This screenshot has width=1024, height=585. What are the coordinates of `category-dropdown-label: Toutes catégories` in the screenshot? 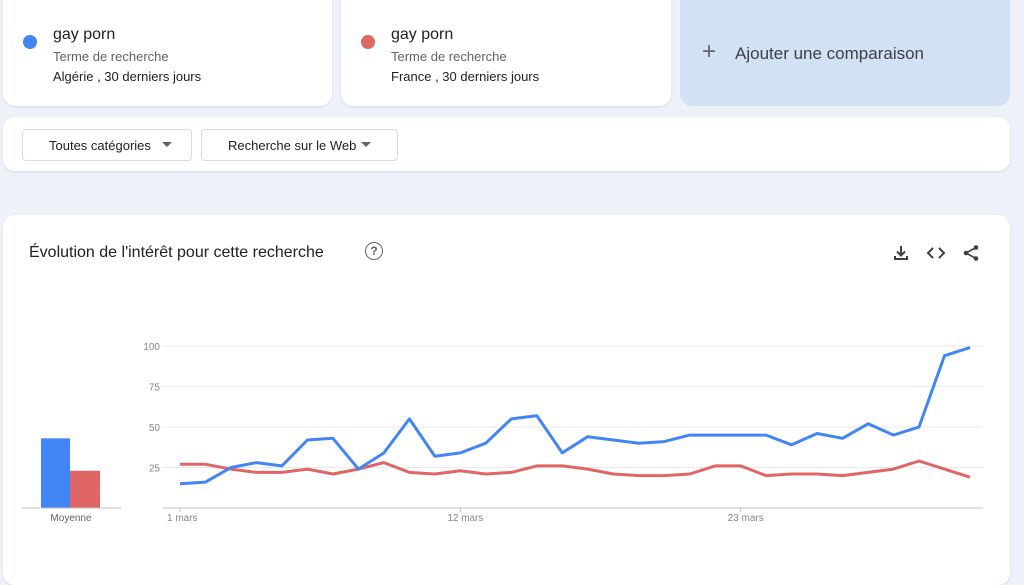 It's located at (100, 145).